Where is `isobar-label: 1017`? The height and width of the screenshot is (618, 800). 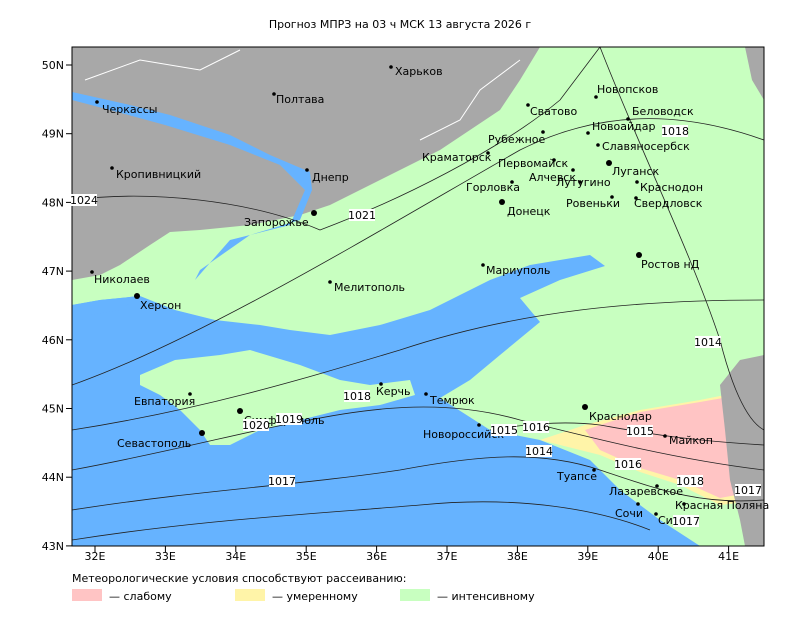 isobar-label: 1017 is located at coordinates (686, 521).